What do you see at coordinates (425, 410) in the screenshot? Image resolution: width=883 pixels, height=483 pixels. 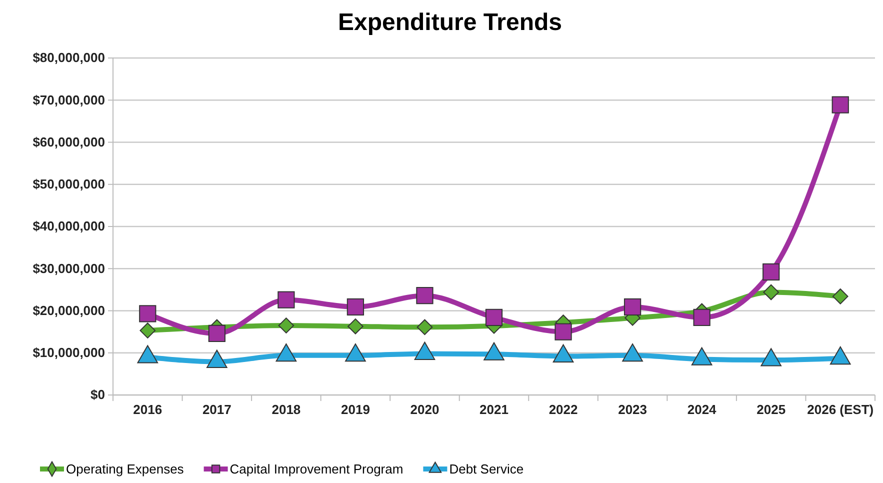 I see `x-tick-label: 2020` at bounding box center [425, 410].